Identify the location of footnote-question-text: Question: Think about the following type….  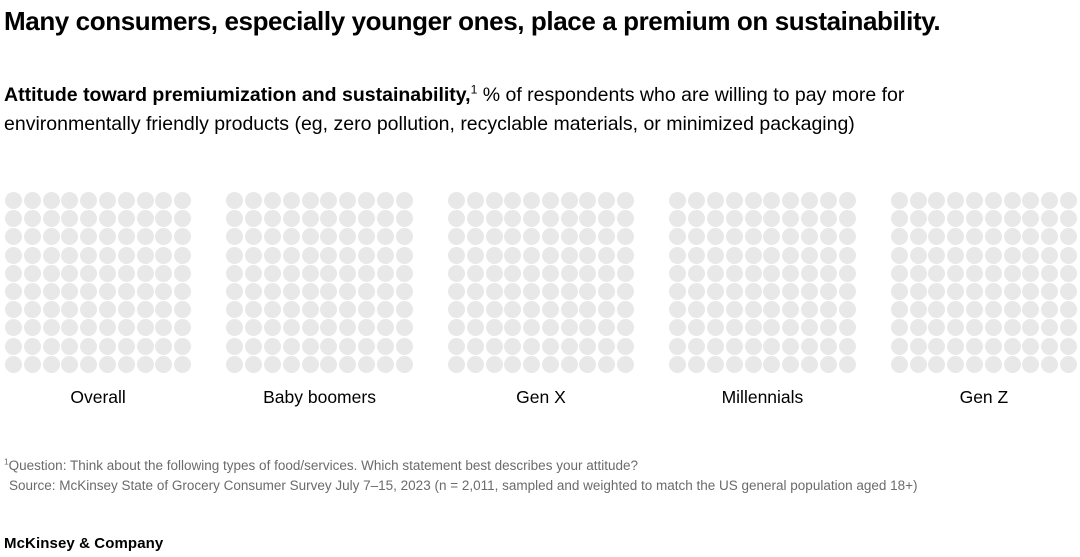
(323, 465).